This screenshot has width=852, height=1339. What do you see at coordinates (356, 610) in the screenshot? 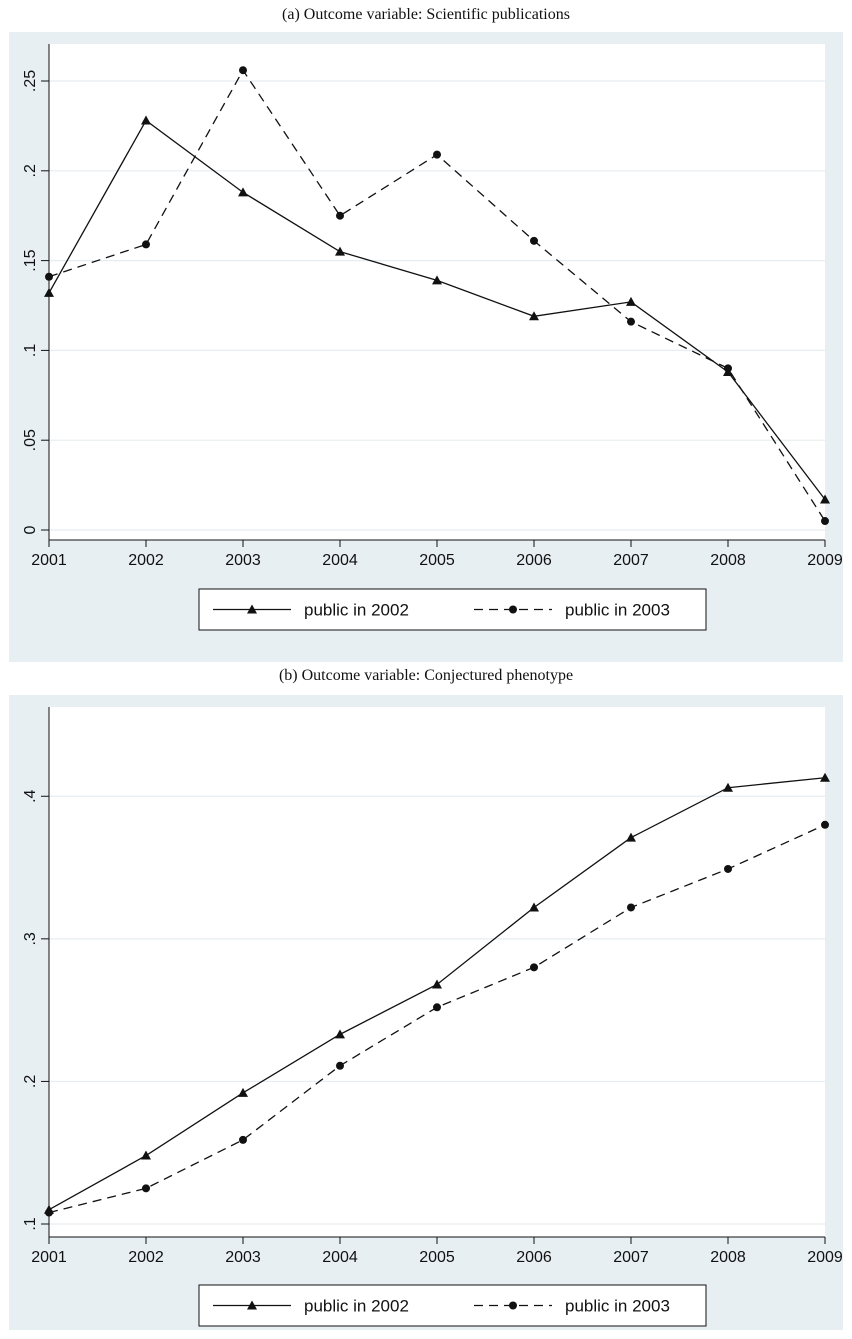
I see `chart-a-legend-label-1: public in 2002` at bounding box center [356, 610].